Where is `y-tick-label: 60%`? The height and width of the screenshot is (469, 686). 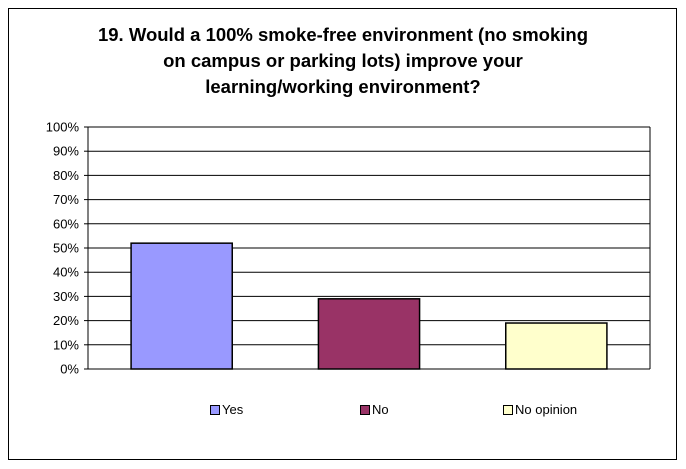
y-tick-label: 60% is located at coordinates (66, 223).